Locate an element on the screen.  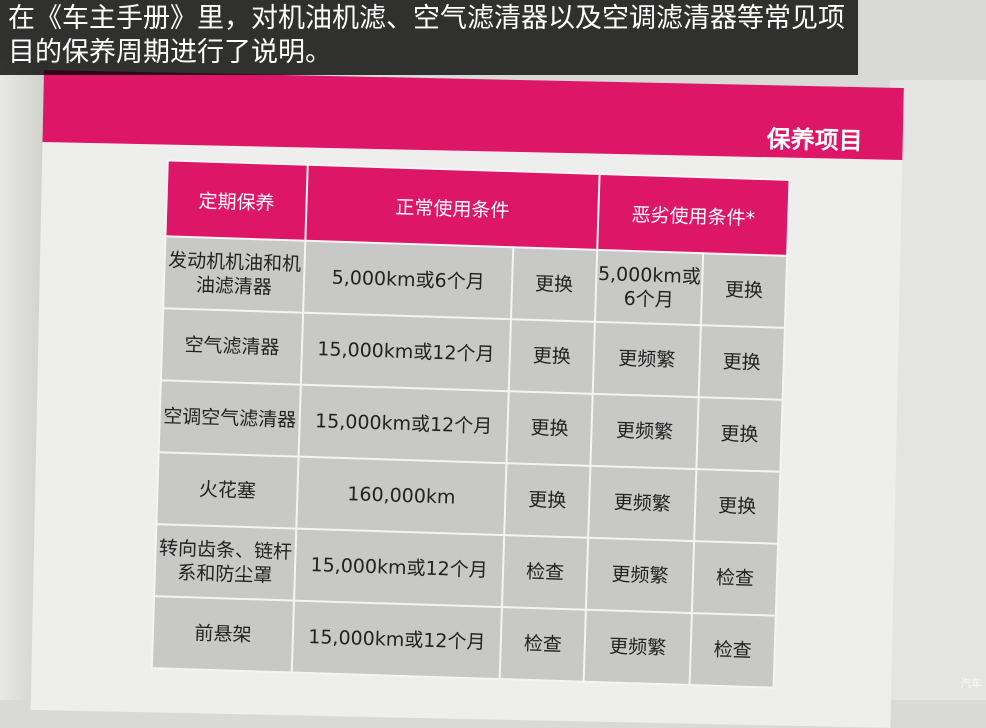
cell-item: 火花塞 is located at coordinates (227, 490).